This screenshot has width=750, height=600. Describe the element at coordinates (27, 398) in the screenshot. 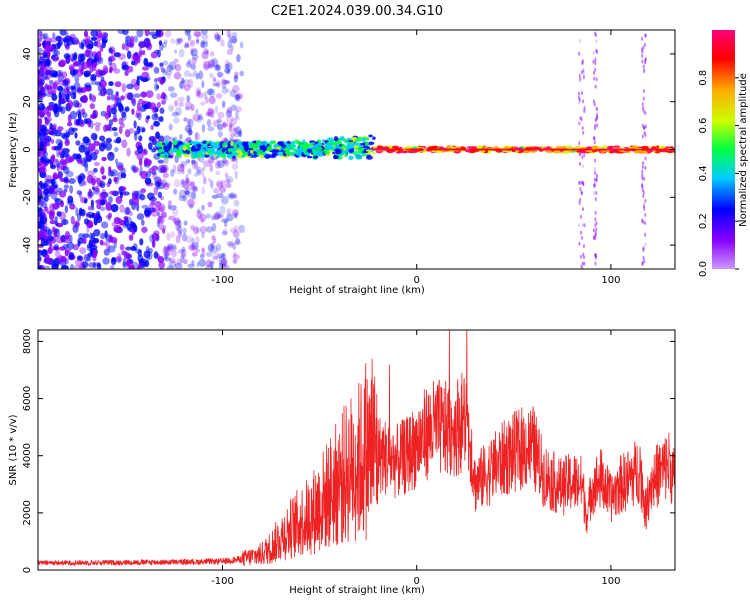

I see `y-tick-label: 6000` at that location.